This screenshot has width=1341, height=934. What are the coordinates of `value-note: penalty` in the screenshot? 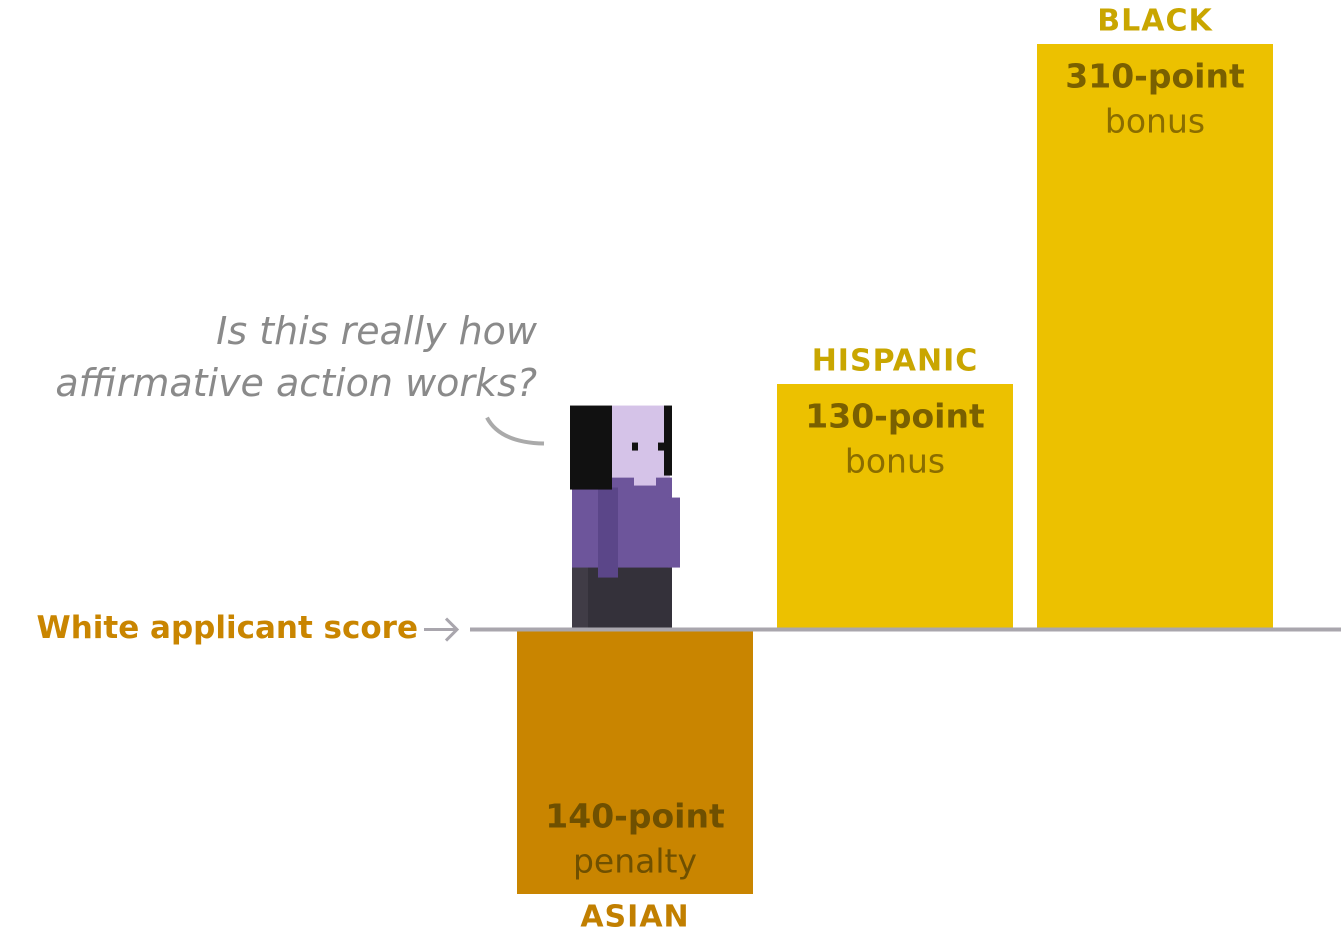 It's located at (635, 861).